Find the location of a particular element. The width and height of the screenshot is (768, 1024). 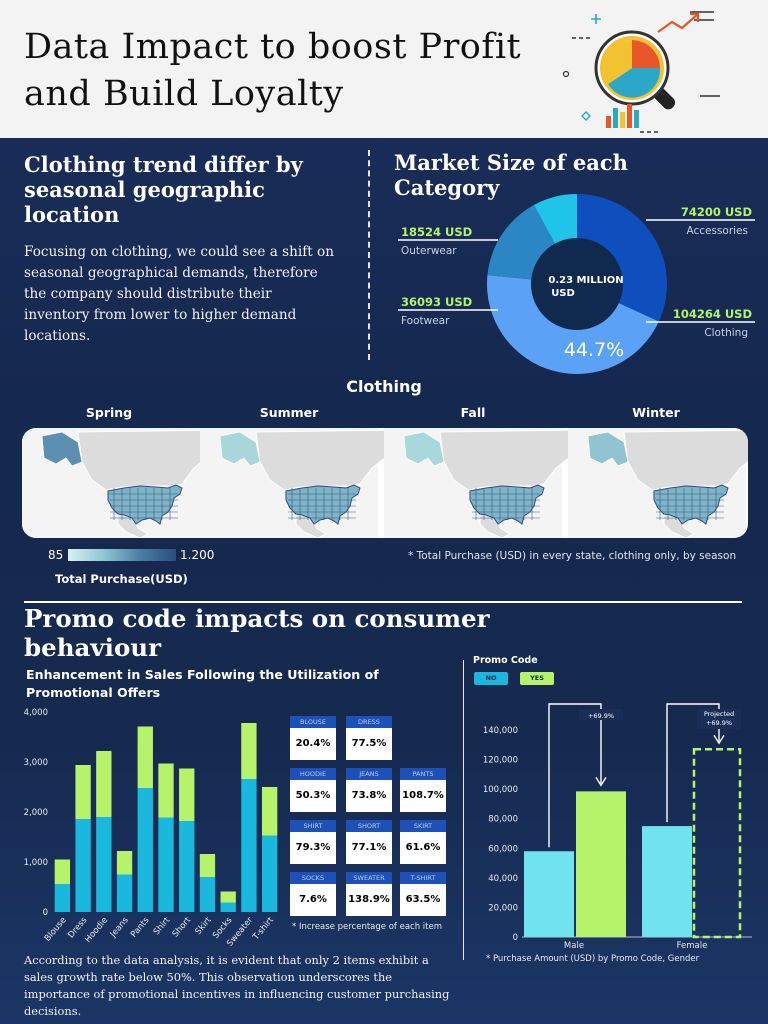

increase-card-dress: DRESS 77.5% is located at coordinates (369, 738).